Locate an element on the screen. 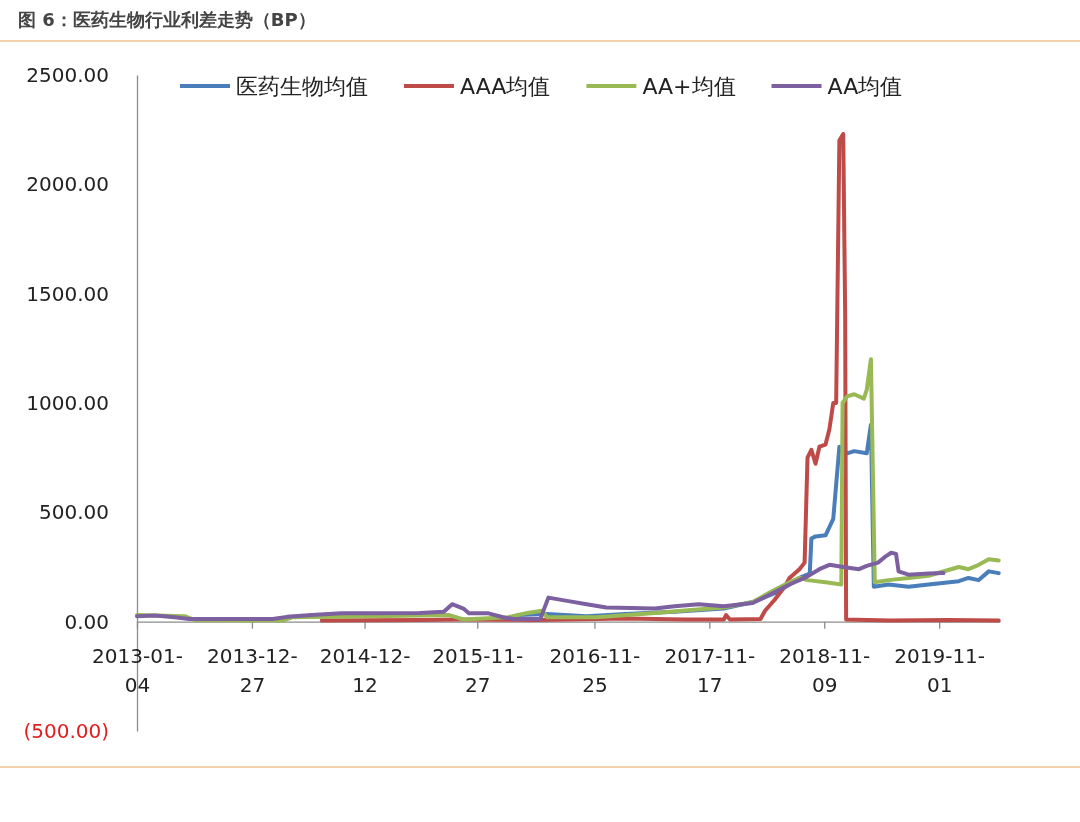 The width and height of the screenshot is (1080, 822). y-tick-label: 2500.00 is located at coordinates (67, 74).